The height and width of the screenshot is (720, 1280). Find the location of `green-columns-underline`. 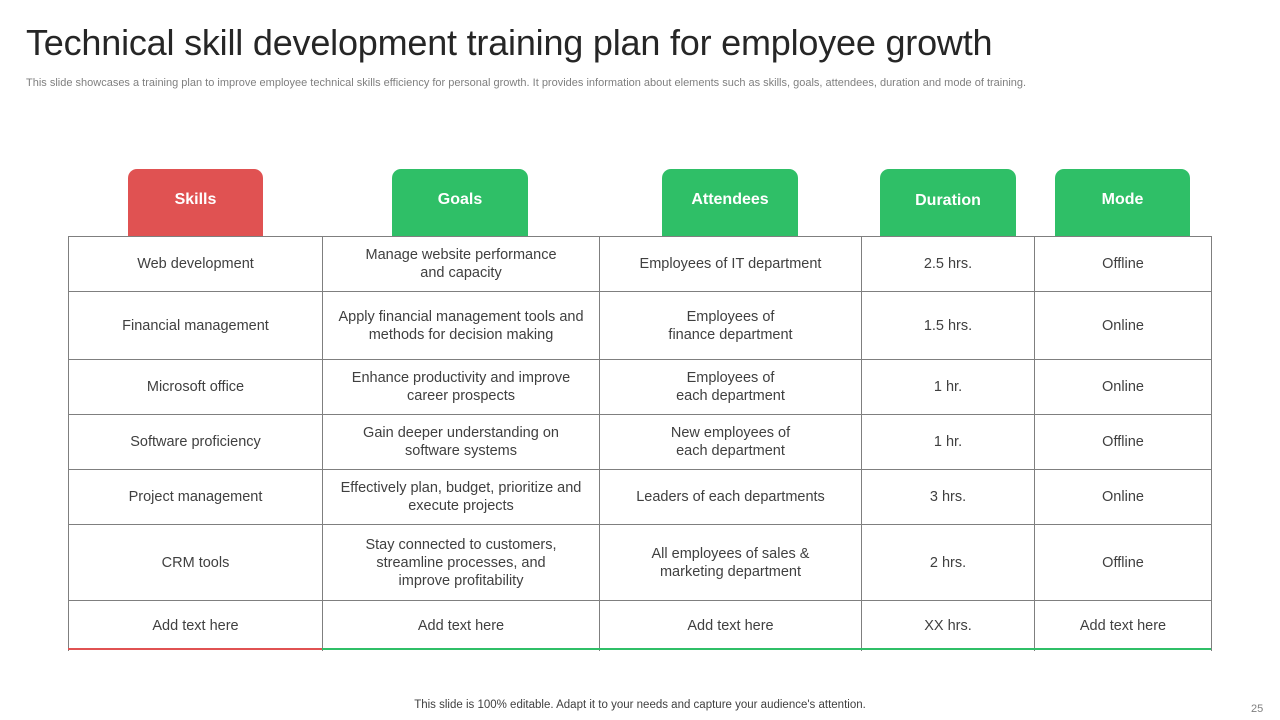

green-columns-underline is located at coordinates (766, 649).